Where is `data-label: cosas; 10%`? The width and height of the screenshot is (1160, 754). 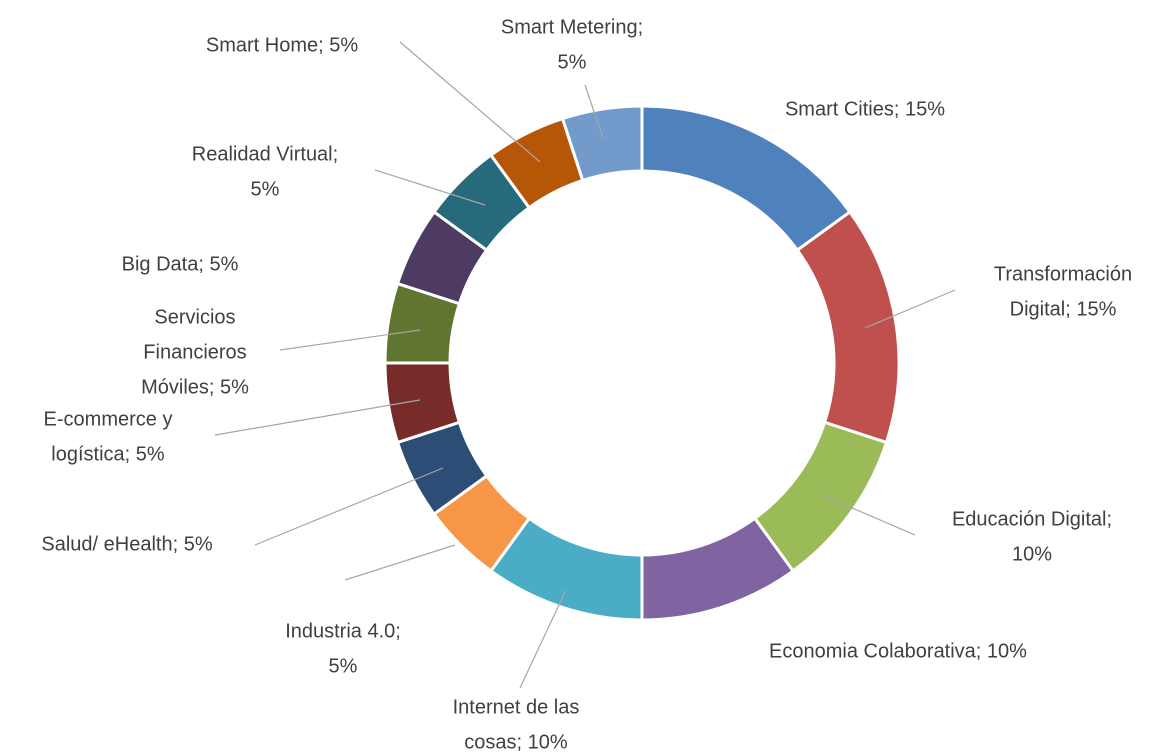 data-label: cosas; 10% is located at coordinates (516, 742).